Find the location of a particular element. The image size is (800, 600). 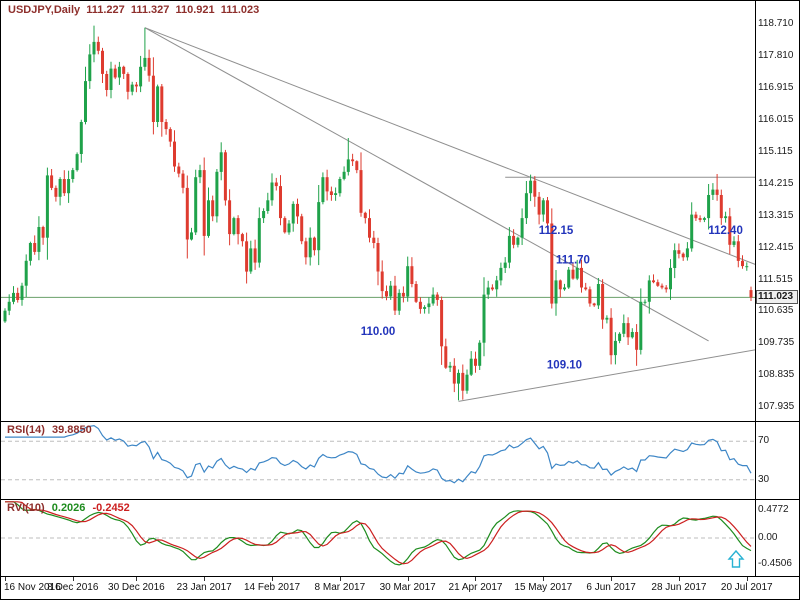

open-value: 111.227 is located at coordinates (105, 10).